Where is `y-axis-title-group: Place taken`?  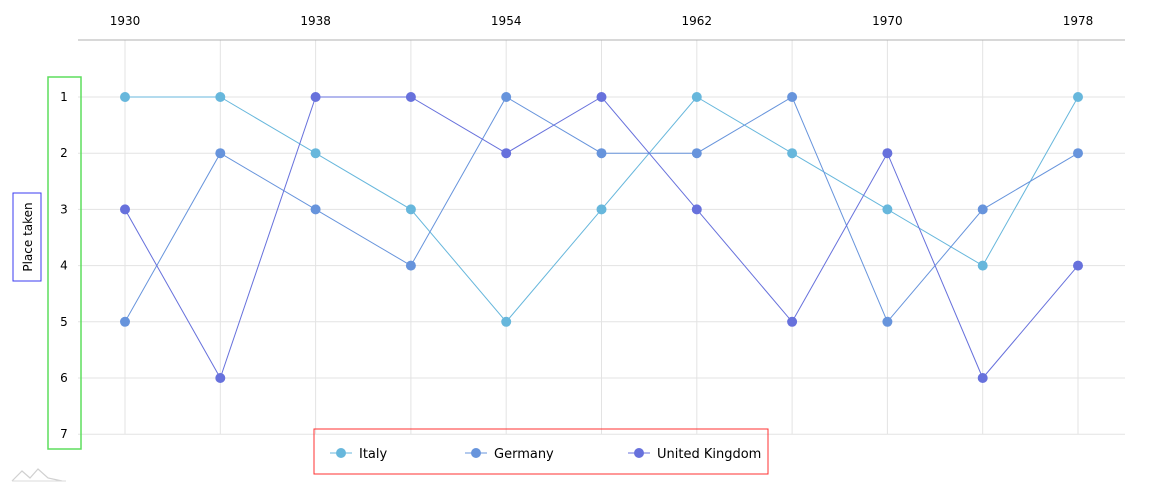
y-axis-title-group: Place taken is located at coordinates (27, 237).